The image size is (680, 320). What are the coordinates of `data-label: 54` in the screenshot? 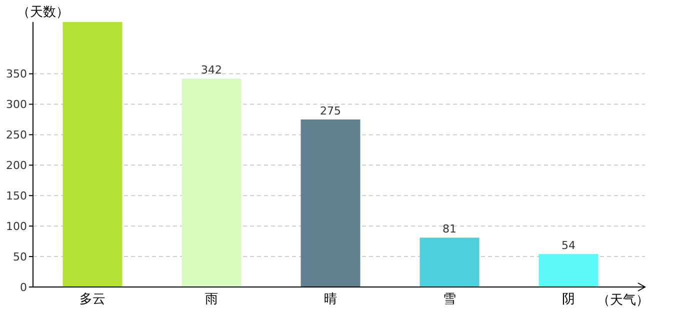 It's located at (569, 245).